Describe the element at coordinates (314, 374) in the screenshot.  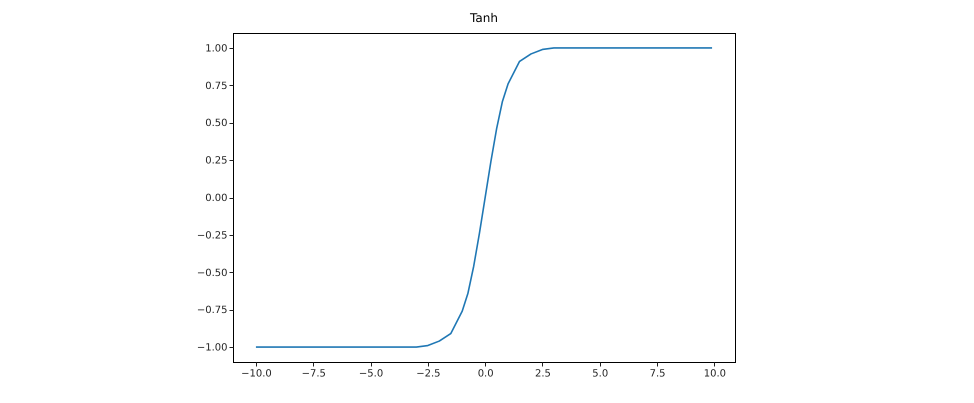
I see `x-tick-label: −7.5` at that location.